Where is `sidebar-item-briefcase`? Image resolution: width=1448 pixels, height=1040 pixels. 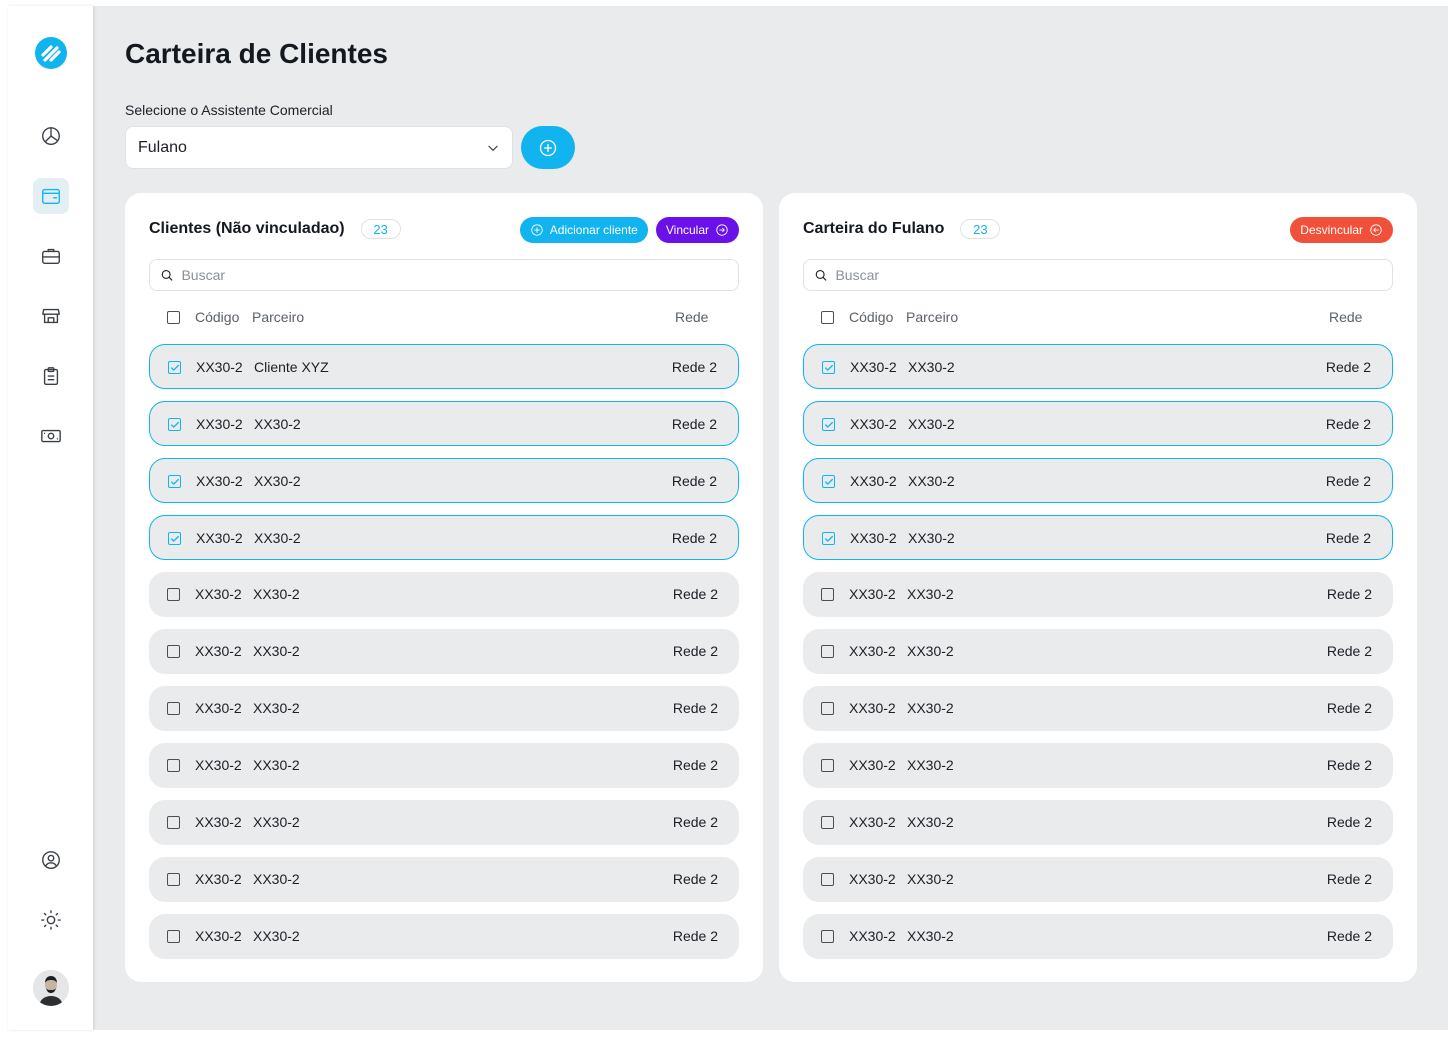
sidebar-item-briefcase is located at coordinates (51, 256).